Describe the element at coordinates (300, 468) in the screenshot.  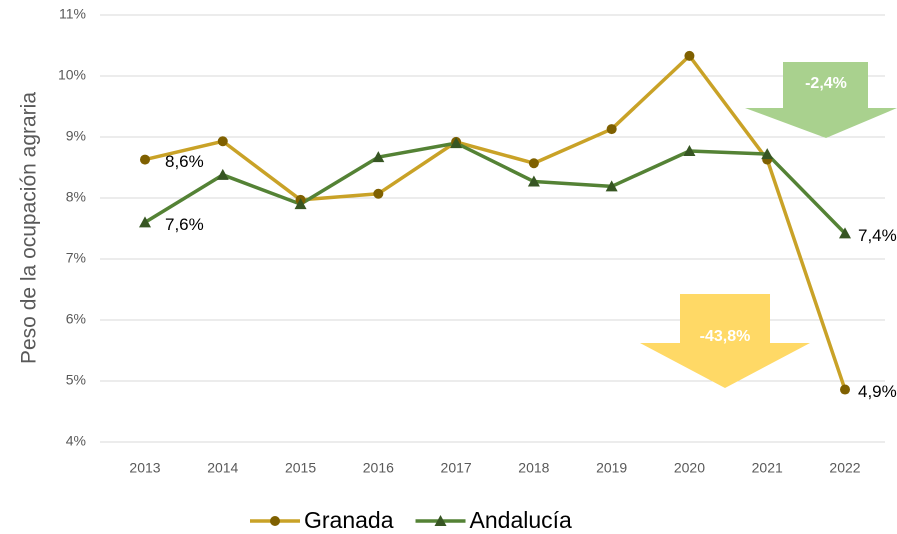
I see `x-tick-label: 2015` at that location.